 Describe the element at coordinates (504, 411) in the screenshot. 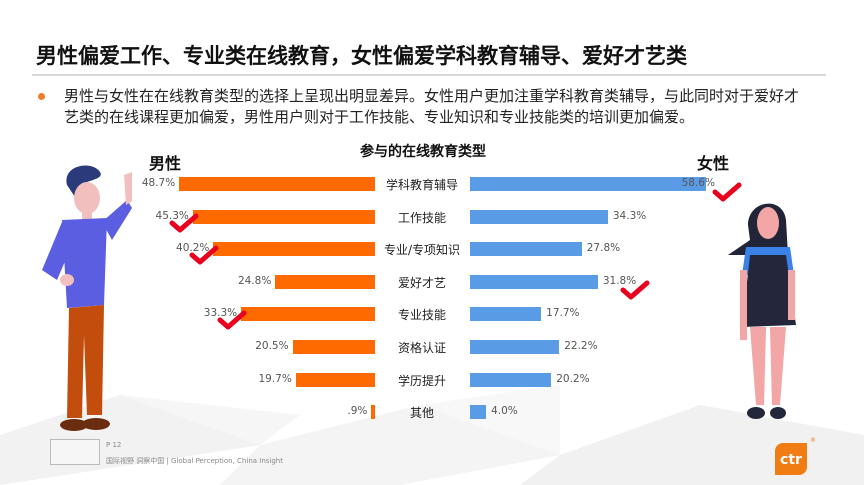

I see `female-value-label: 4.0%` at that location.